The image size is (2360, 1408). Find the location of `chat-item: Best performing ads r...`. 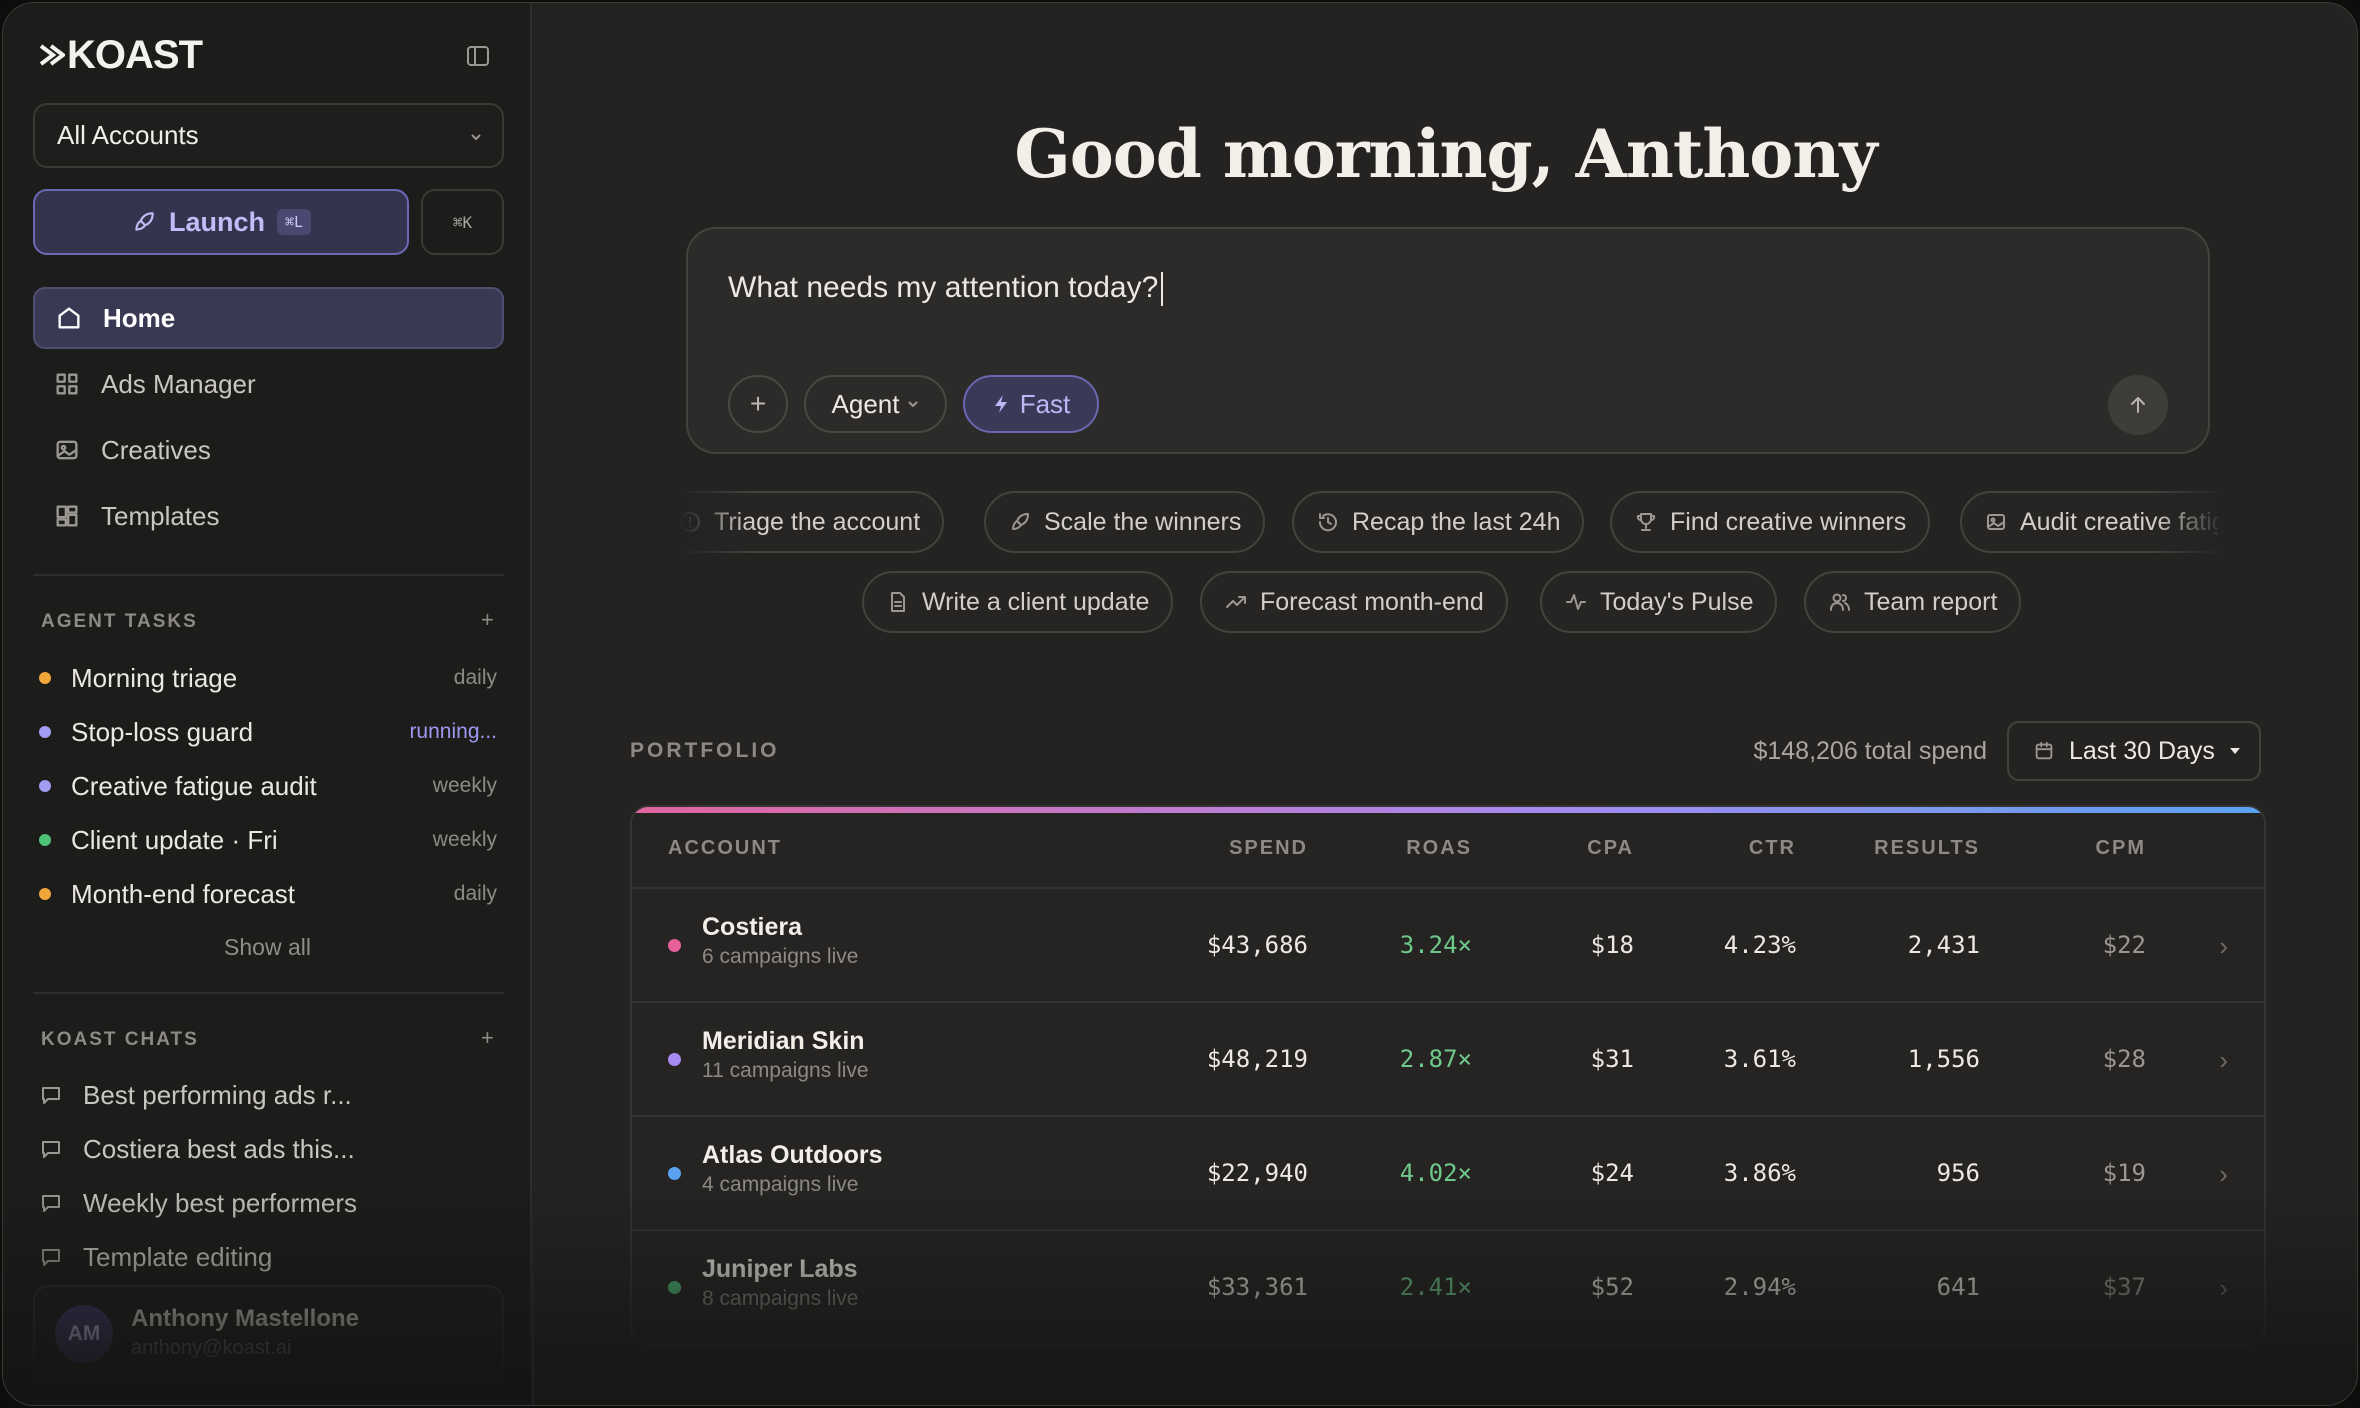

chat-item: Best performing ads r... is located at coordinates (195, 1095).